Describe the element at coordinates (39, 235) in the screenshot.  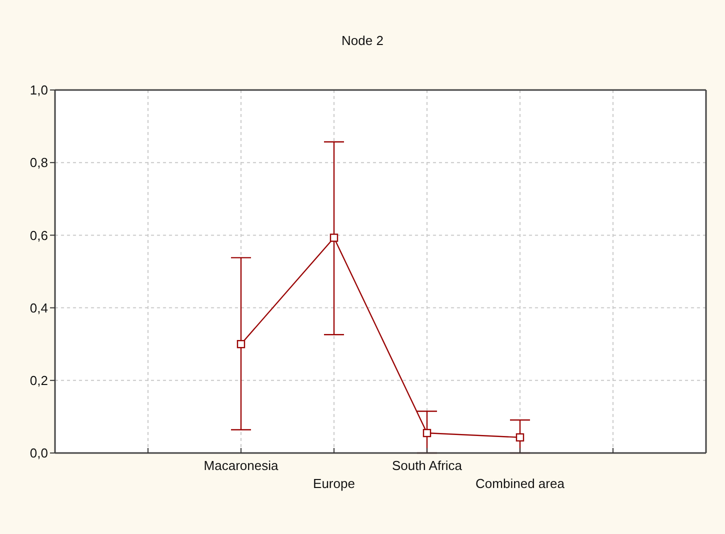
I see `y-tick-label: 0,6` at that location.